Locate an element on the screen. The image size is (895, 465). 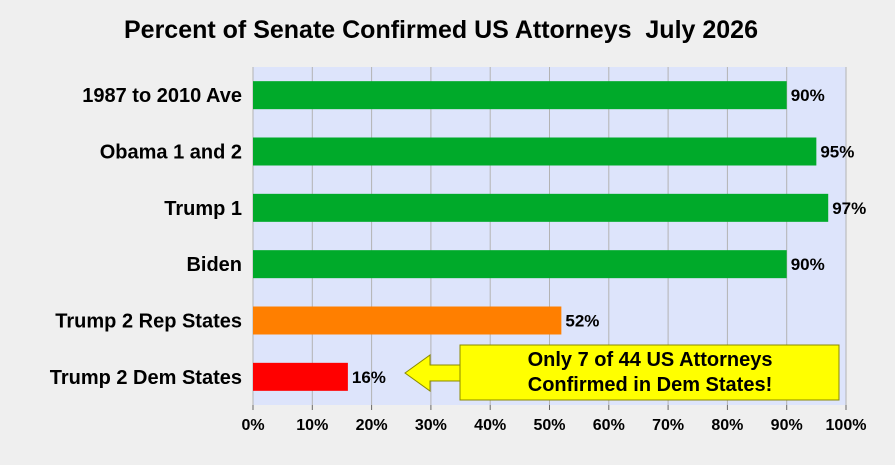
category-label: Obama 1 and 2 is located at coordinates (171, 153).